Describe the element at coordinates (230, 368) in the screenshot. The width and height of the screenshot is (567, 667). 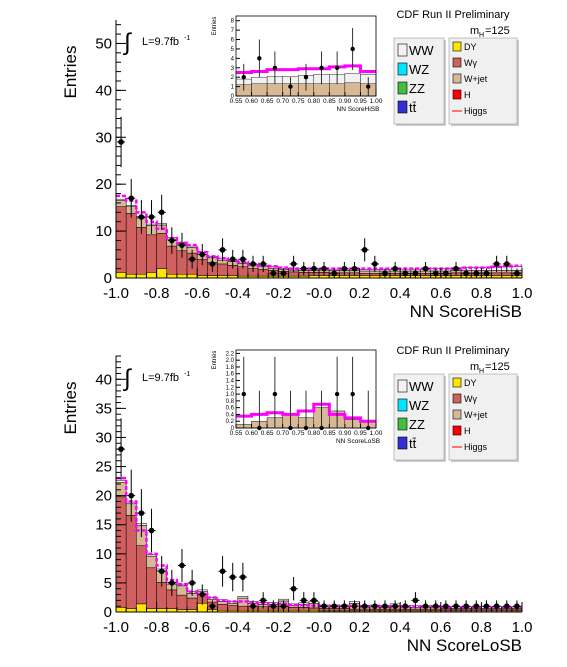
I see `inset-y-tick-label-9: 1.8` at that location.